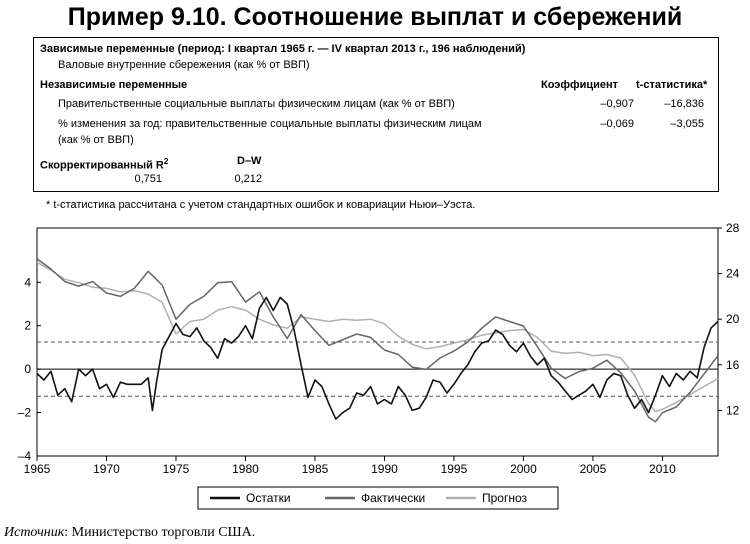 Image resolution: width=750 pixels, height=544 pixels. What do you see at coordinates (27, 282) in the screenshot?
I see `y-left-tick-label: 4` at bounding box center [27, 282].